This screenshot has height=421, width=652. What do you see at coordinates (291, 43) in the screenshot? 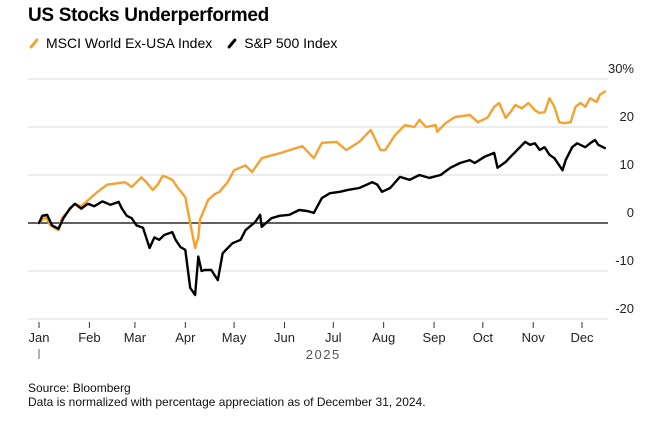
I see `legend-label-sp500: S&P 500 Index` at bounding box center [291, 43].